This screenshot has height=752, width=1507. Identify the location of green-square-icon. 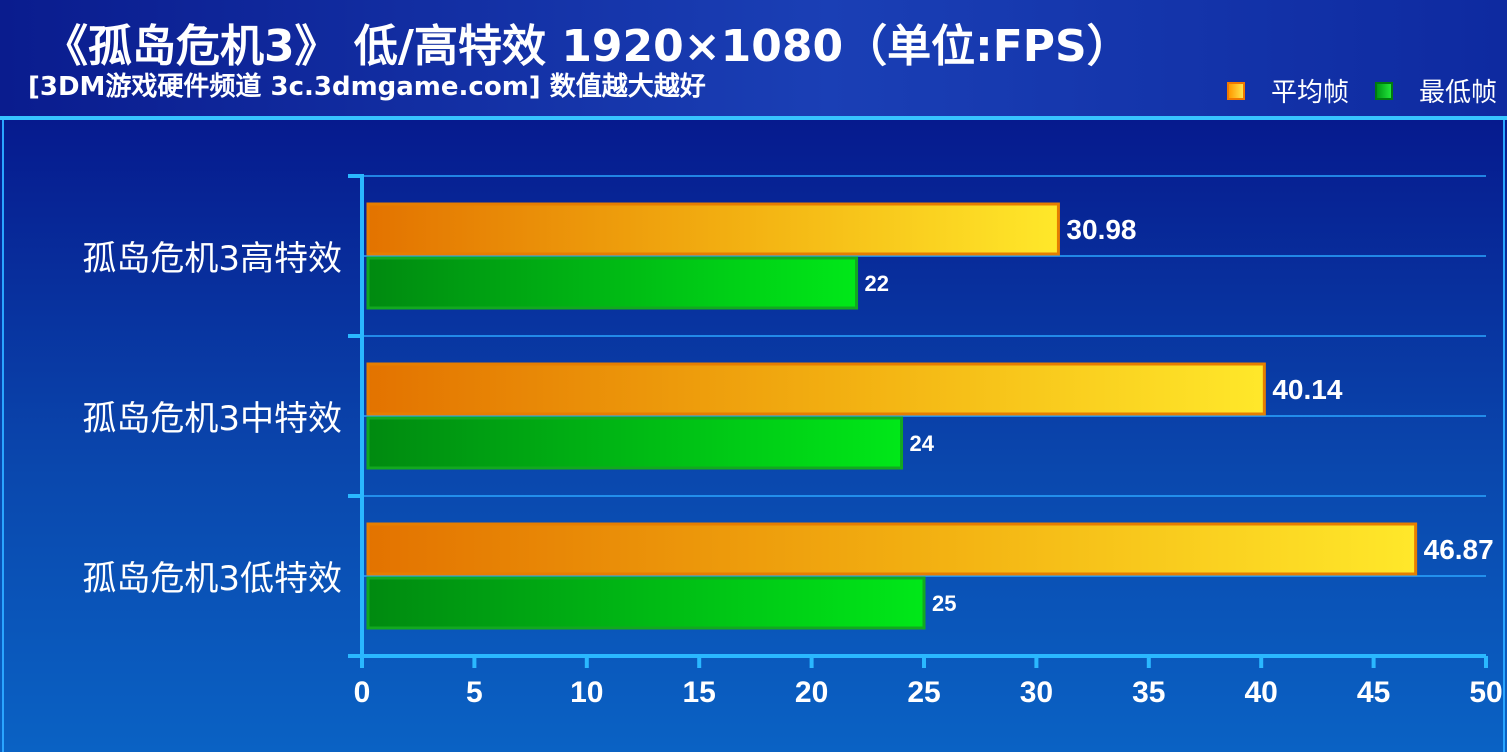
(1383, 90).